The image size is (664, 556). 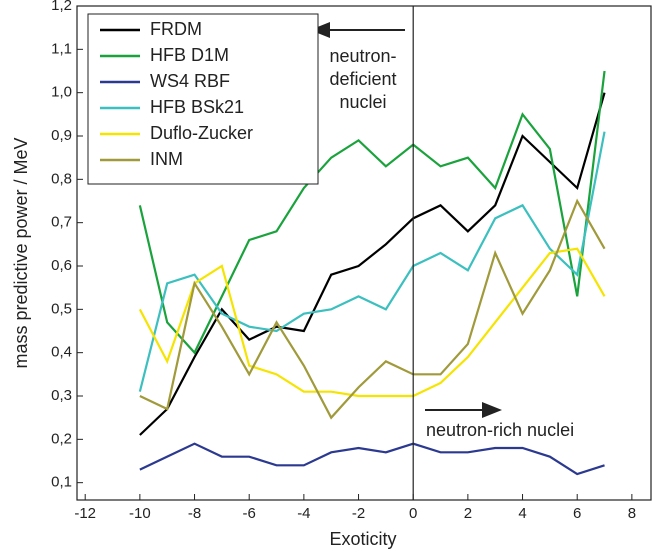 I want to click on legend-label: Duflo-Zucker, so click(x=201, y=133).